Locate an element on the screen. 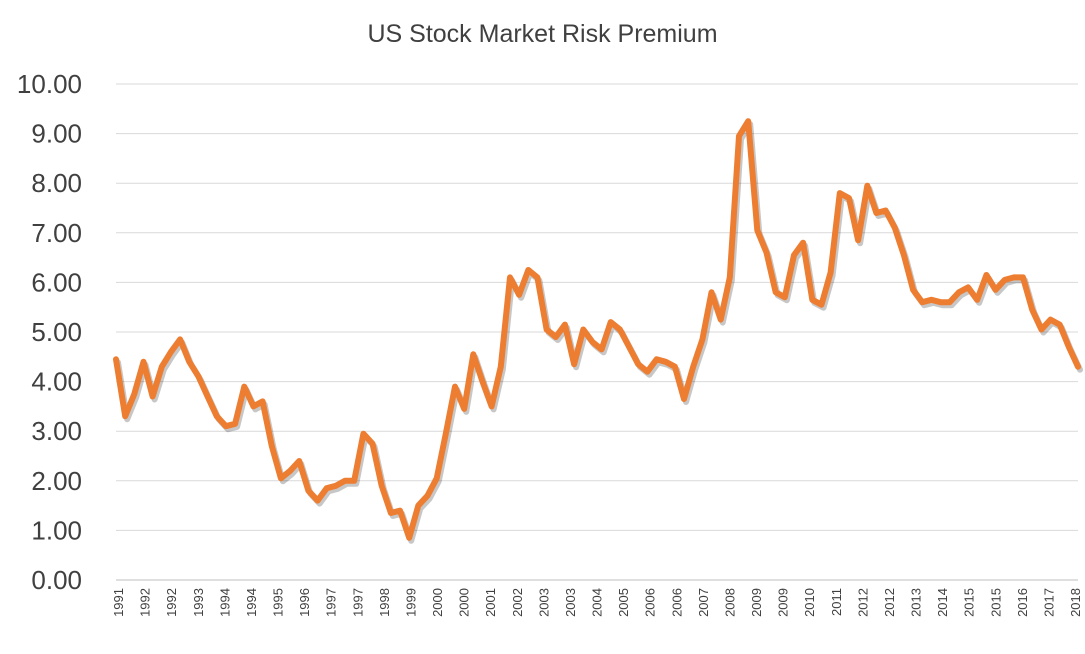  y-tick-label: 6.00 is located at coordinates (56, 282).